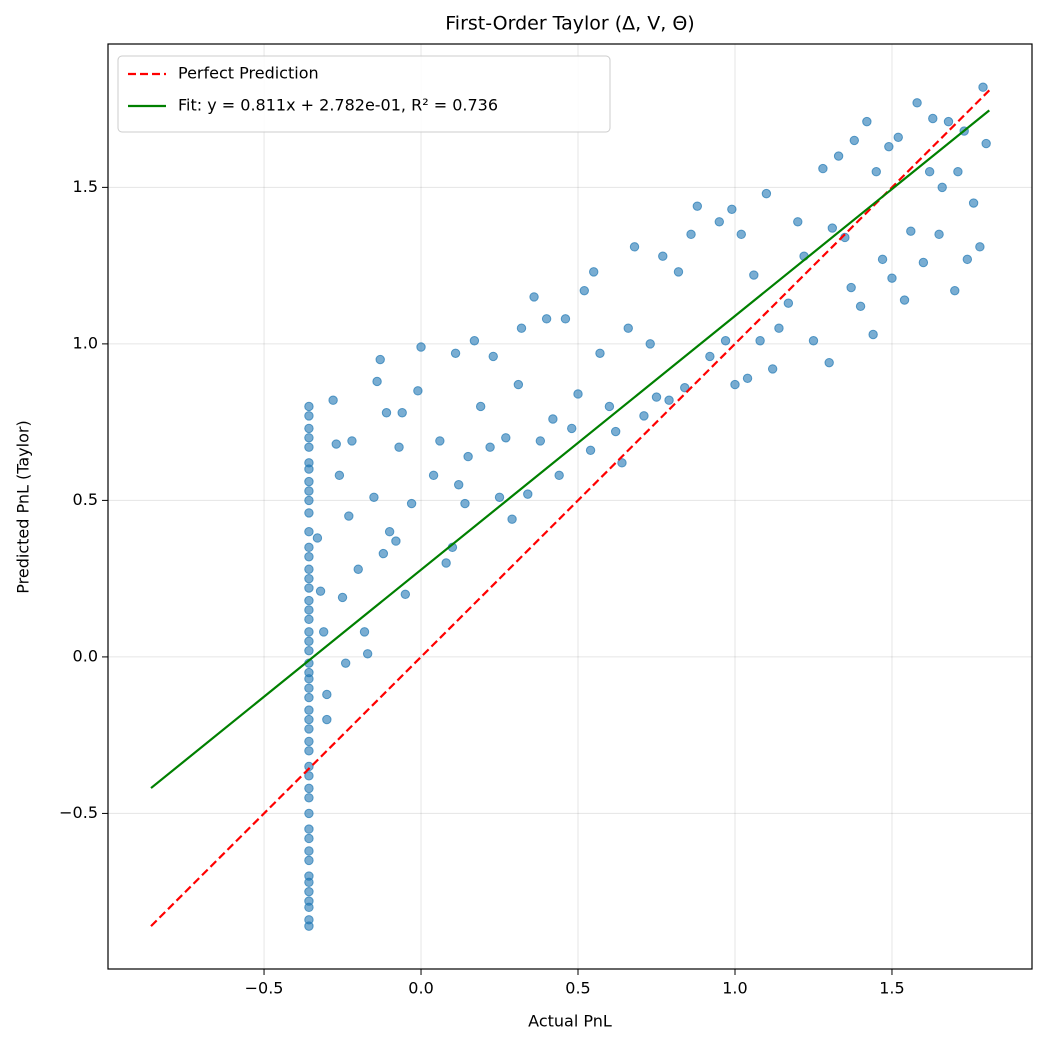  I want to click on y-tick-label: −0.5, so click(78, 812).